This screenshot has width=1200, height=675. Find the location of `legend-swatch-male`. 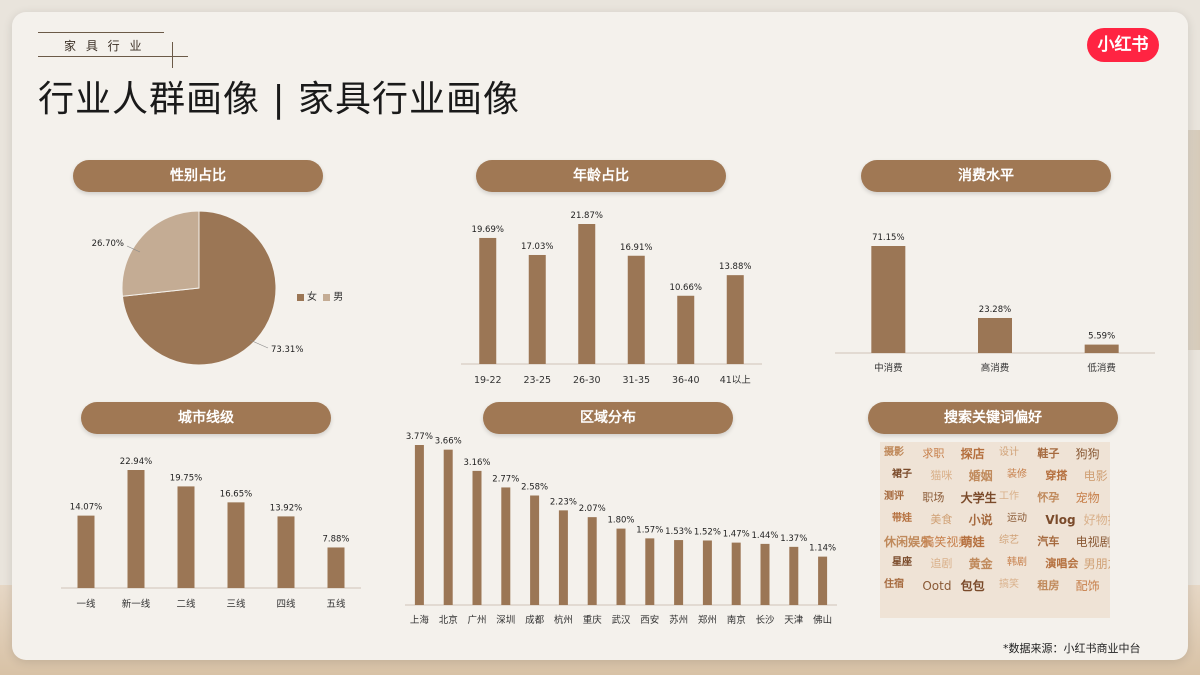

legend-swatch-male is located at coordinates (327, 297).